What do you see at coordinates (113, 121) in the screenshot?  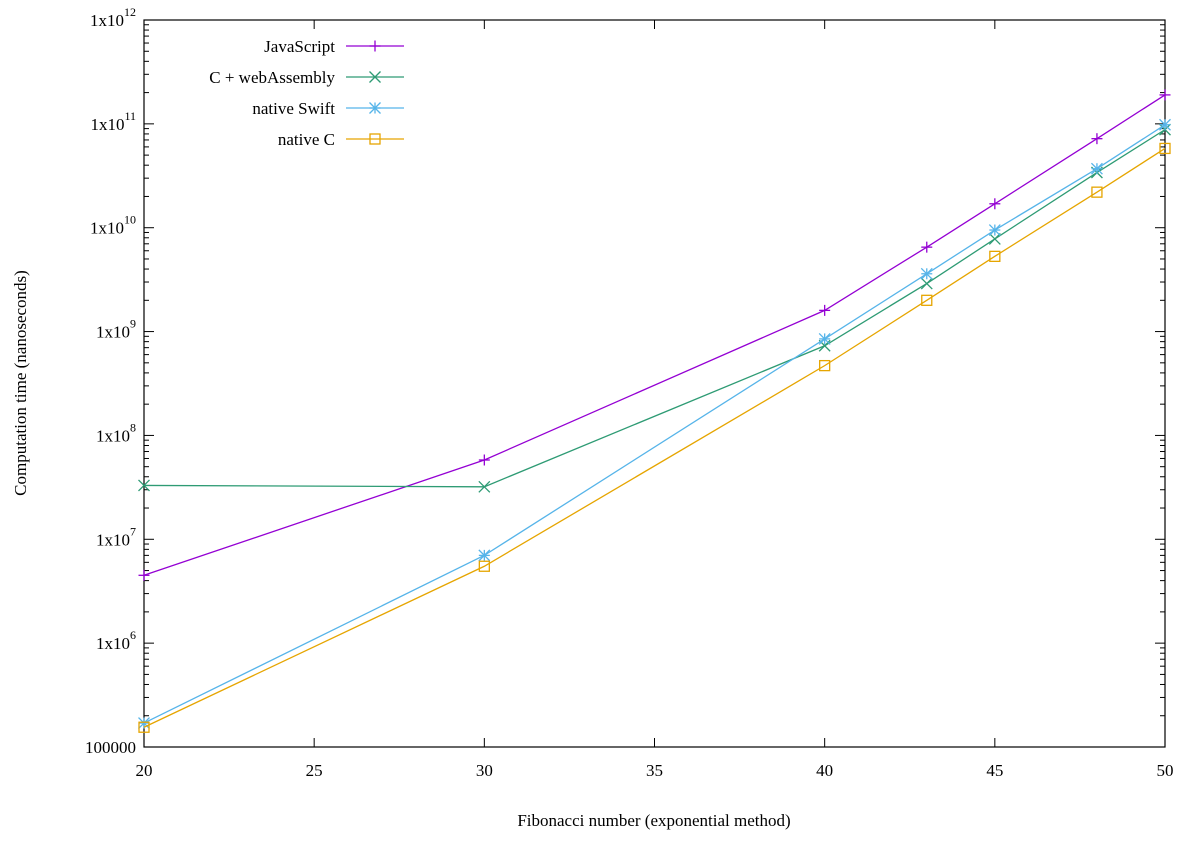 I see `y-tick-label: 1x10¹¹` at bounding box center [113, 121].